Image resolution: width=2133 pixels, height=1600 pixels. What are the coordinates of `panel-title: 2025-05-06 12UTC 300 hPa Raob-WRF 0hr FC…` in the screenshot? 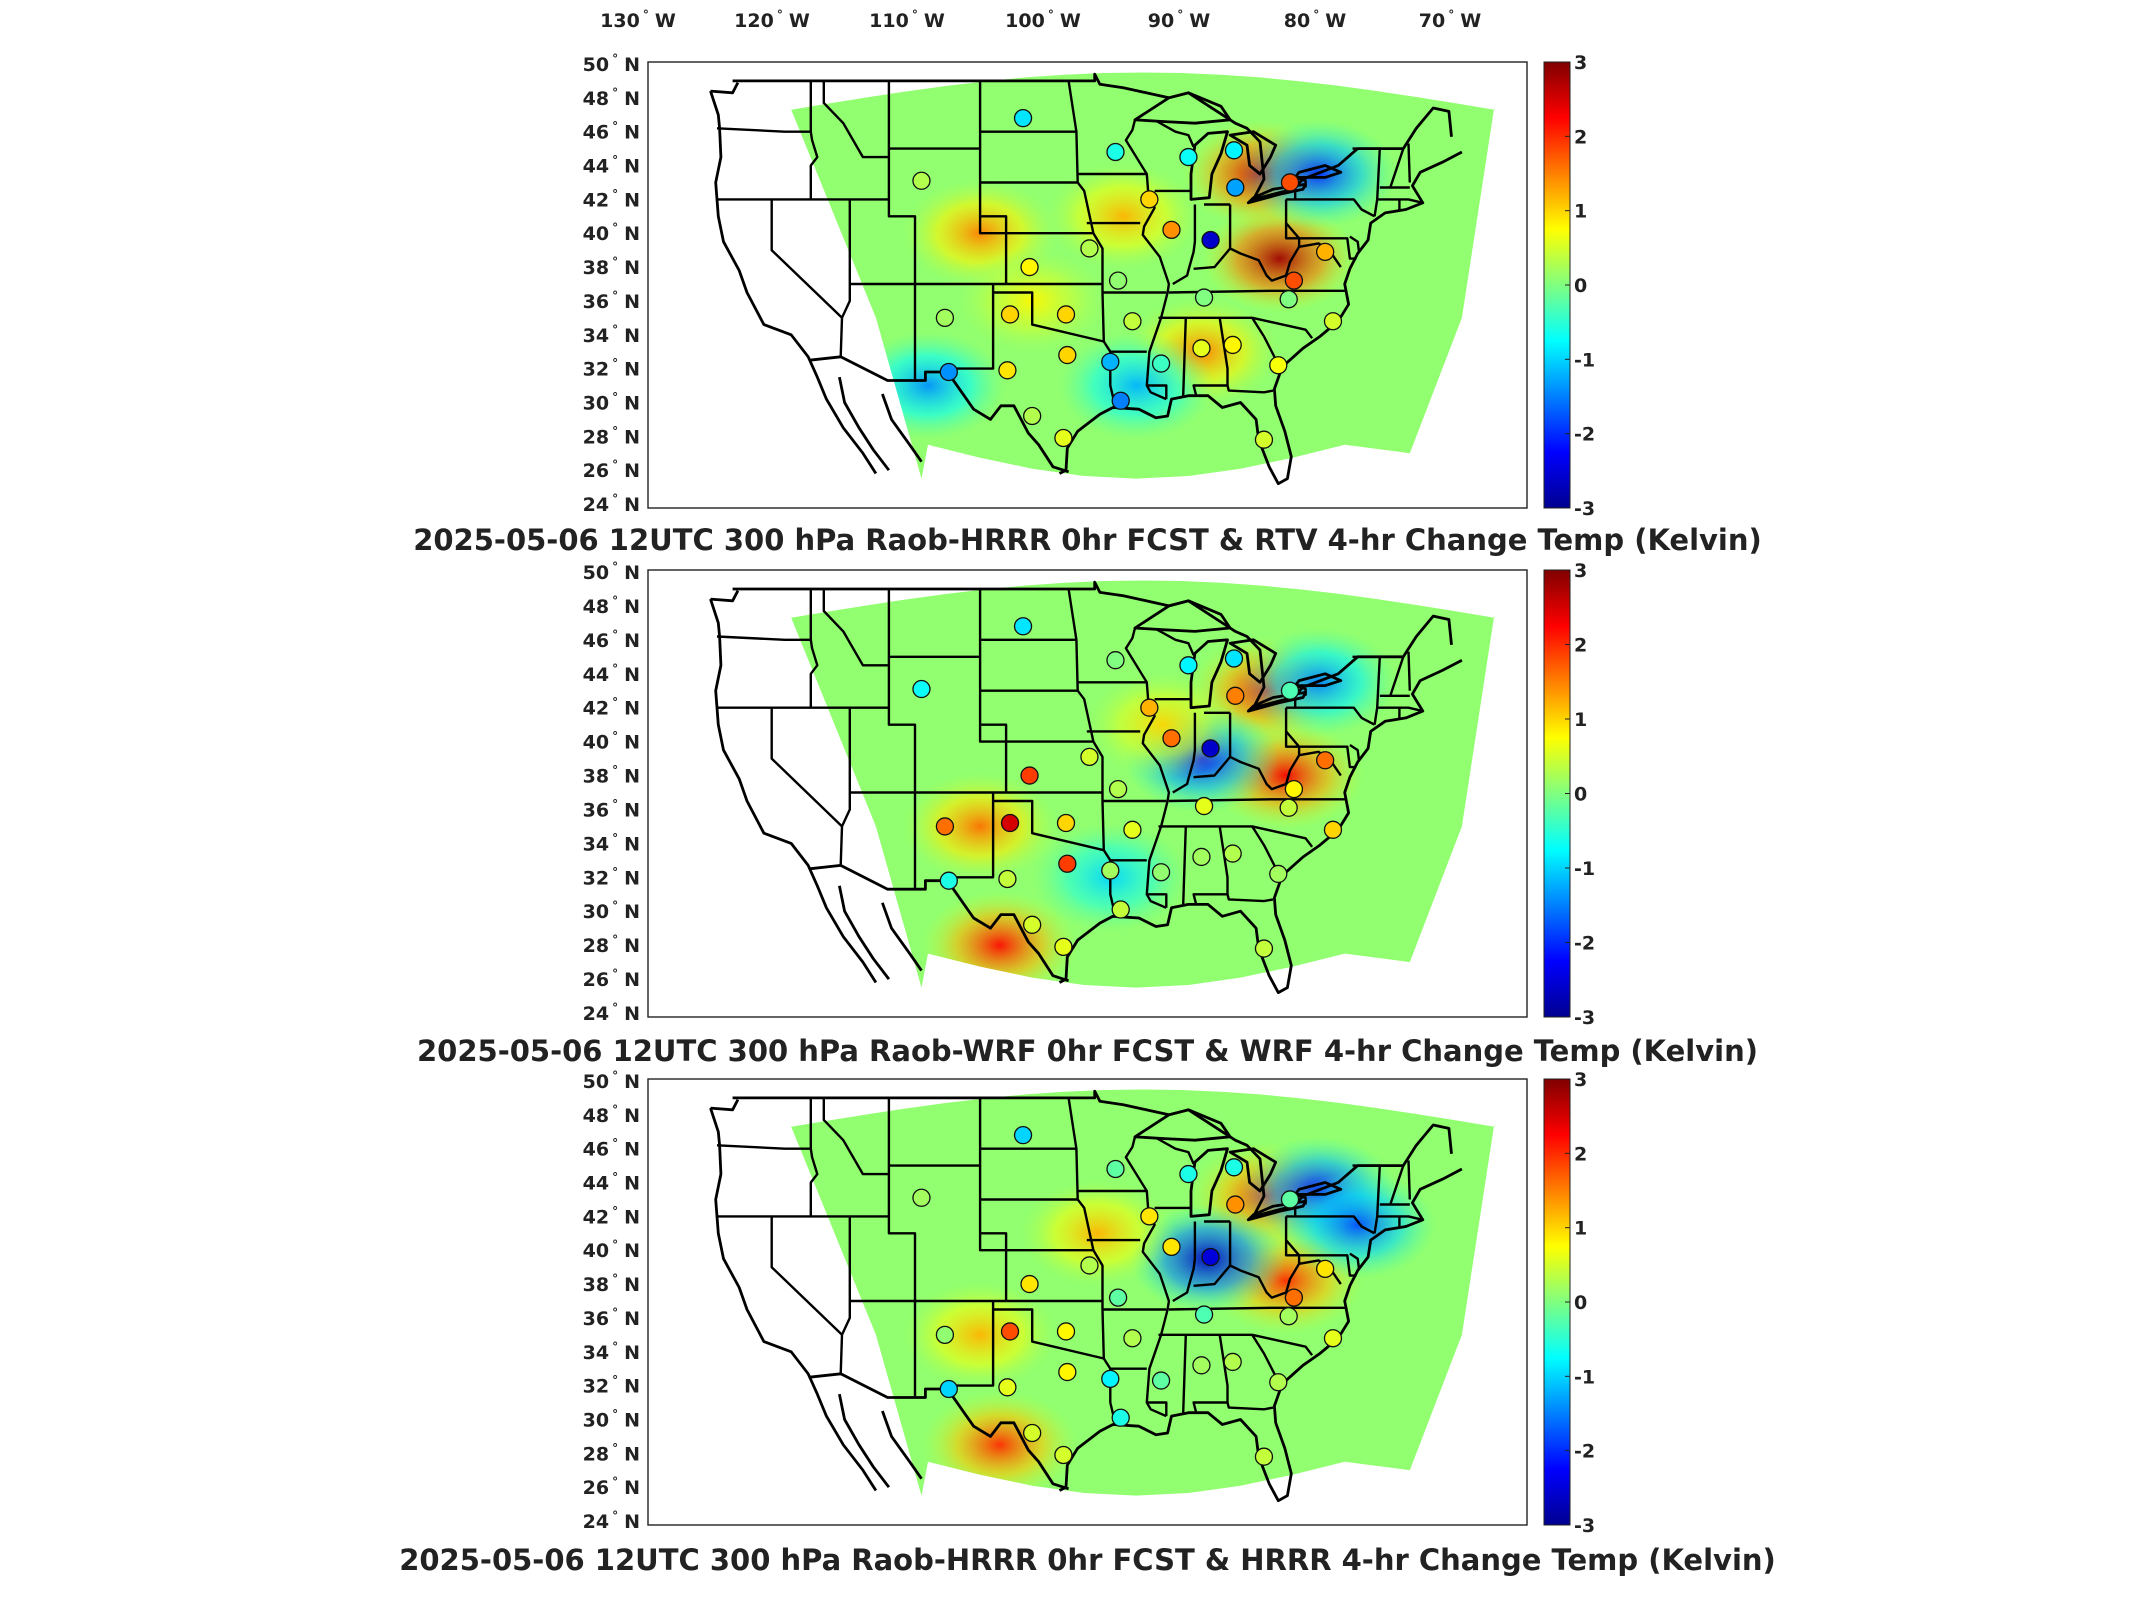 It's located at (1087, 1051).